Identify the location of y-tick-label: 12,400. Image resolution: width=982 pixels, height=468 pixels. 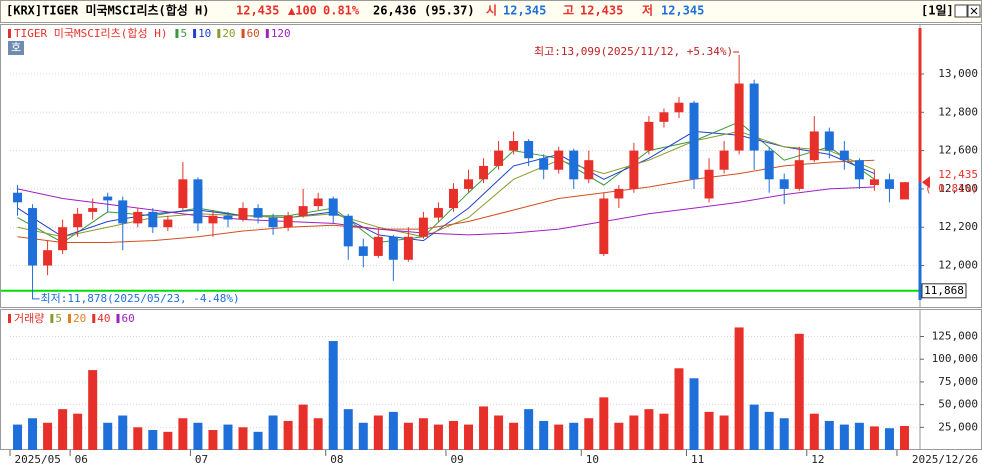
(958, 188).